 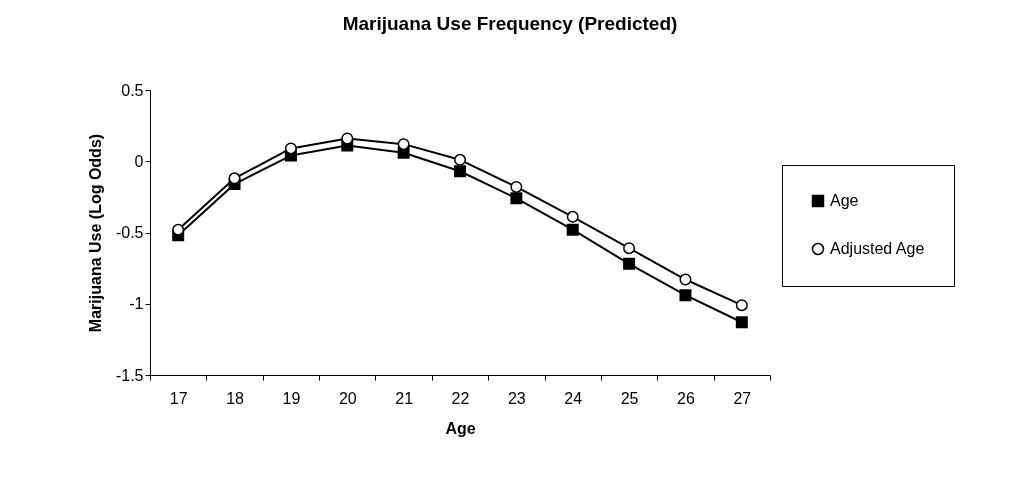 I want to click on y-tick-label: -1.5, so click(x=129, y=375).